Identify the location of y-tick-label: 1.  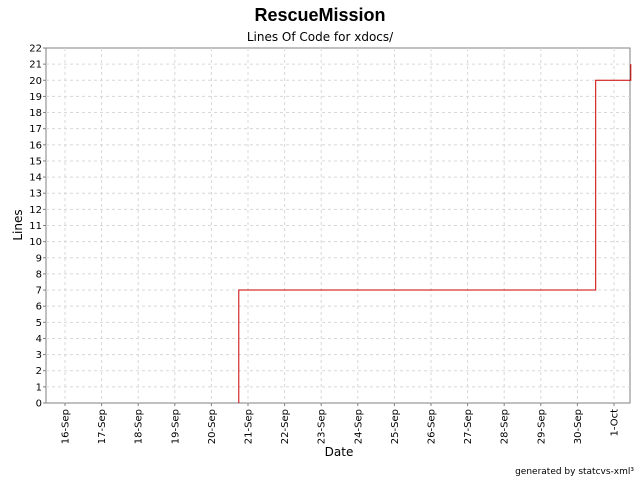
(39, 387).